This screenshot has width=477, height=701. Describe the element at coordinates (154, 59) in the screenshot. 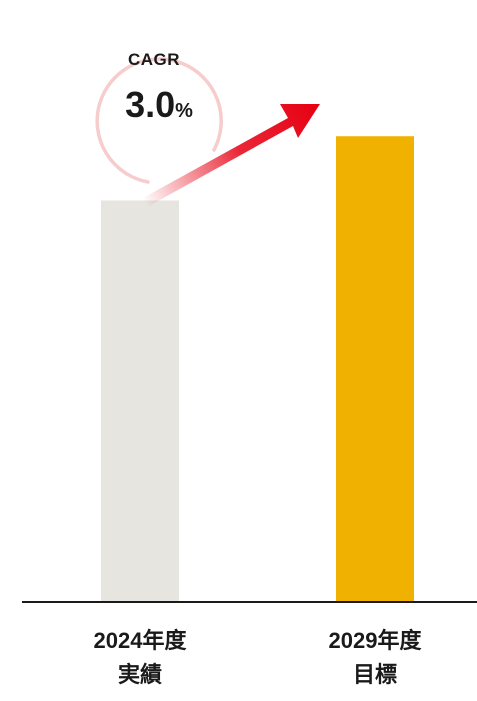

I see `cagr-label: CAGR` at that location.